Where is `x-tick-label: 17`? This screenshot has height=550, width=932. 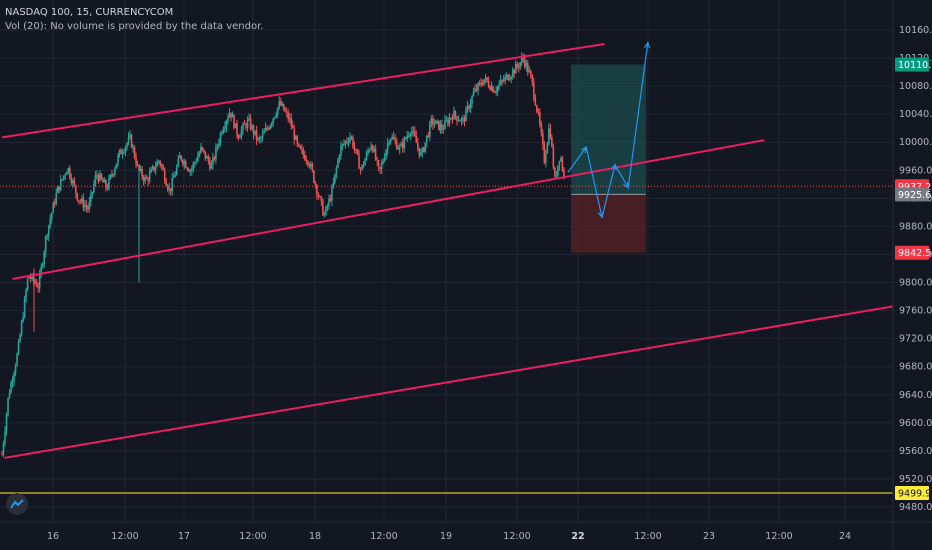
x-tick-label: 17 is located at coordinates (184, 536).